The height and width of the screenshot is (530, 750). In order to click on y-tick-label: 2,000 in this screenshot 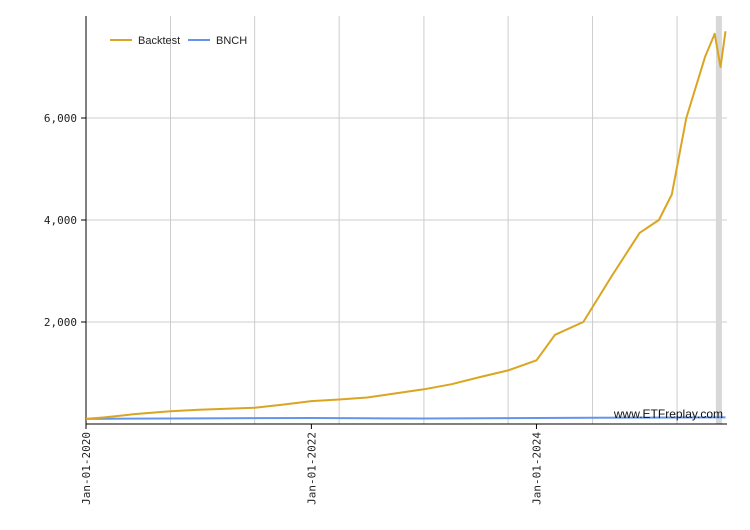, I will do `click(60, 322)`.